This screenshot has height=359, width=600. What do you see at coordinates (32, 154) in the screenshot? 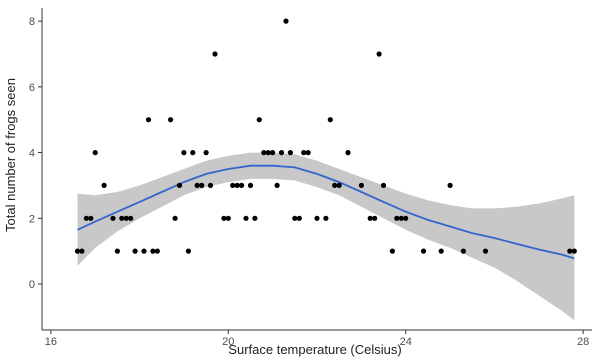
I see `y-tick-label: 4` at bounding box center [32, 154].